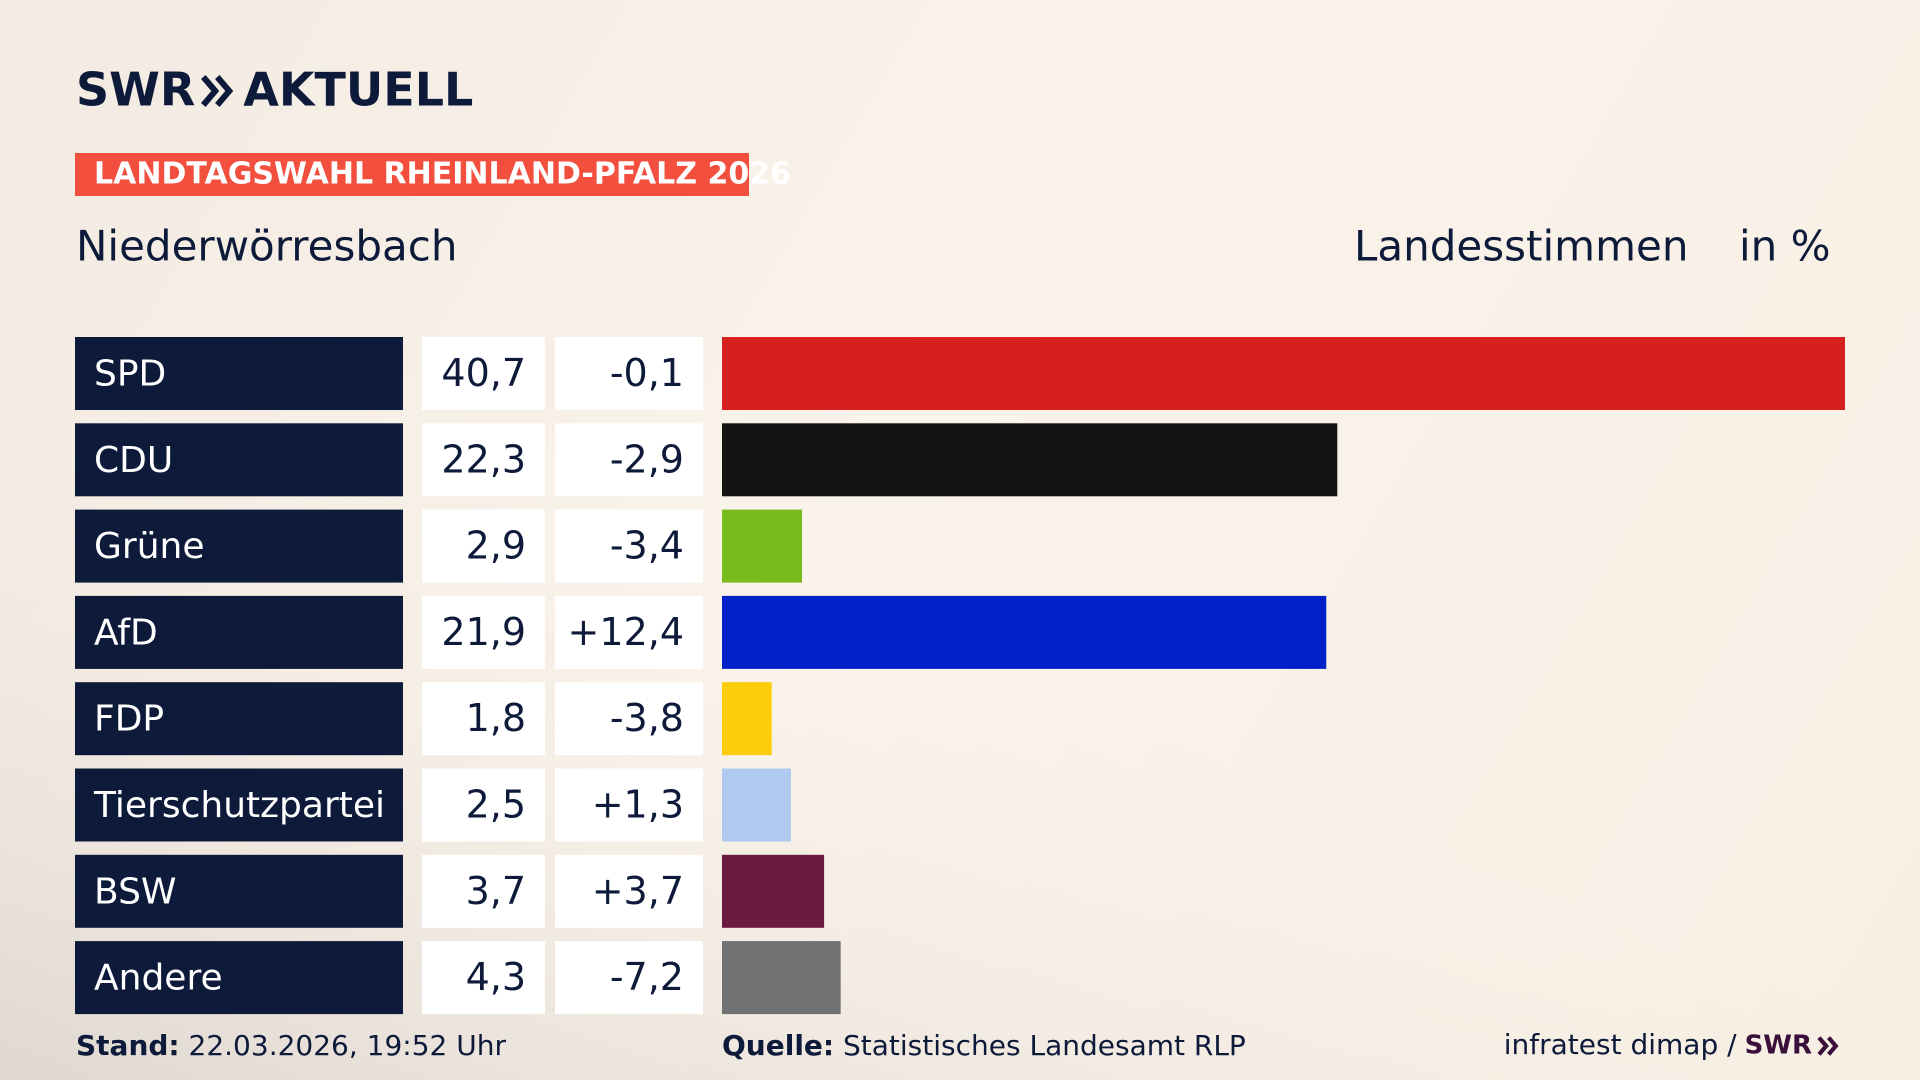  I want to click on value-label: 1,8, so click(496, 718).